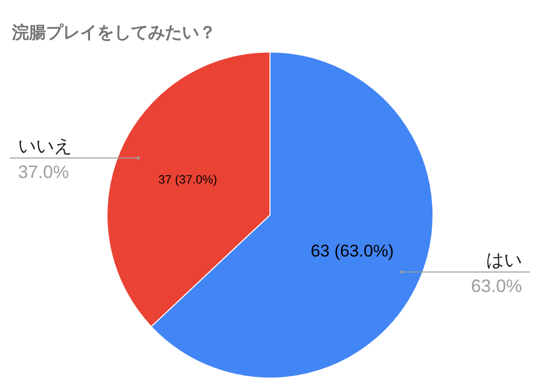  Describe the element at coordinates (45, 147) in the screenshot. I see `slice-label: いいえ` at that location.